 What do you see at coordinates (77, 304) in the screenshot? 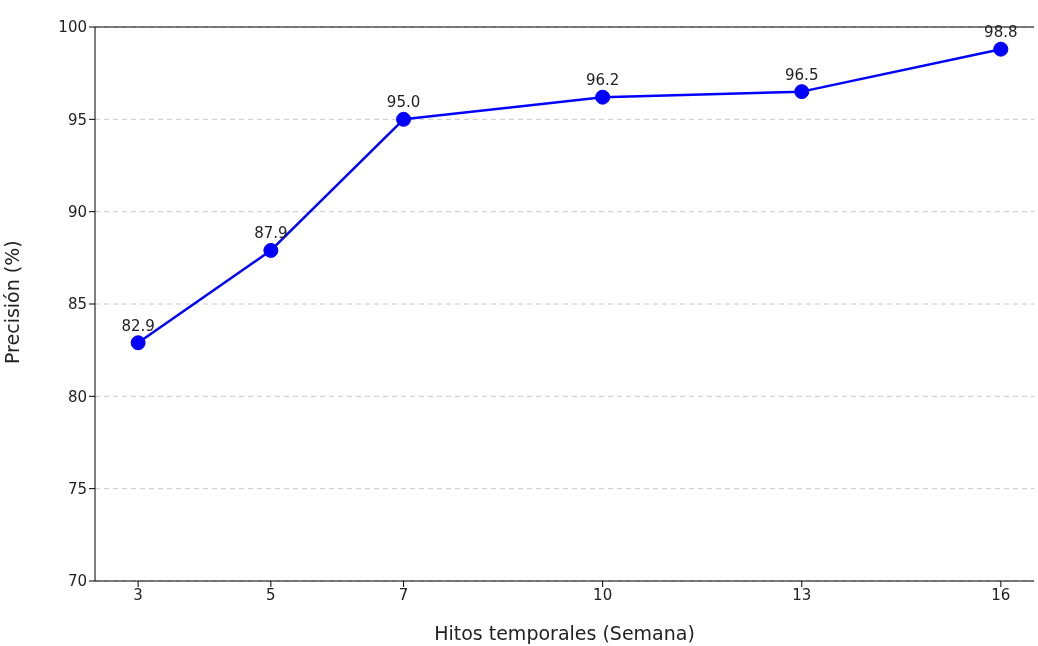
I see `y-tick-label: 85` at bounding box center [77, 304].